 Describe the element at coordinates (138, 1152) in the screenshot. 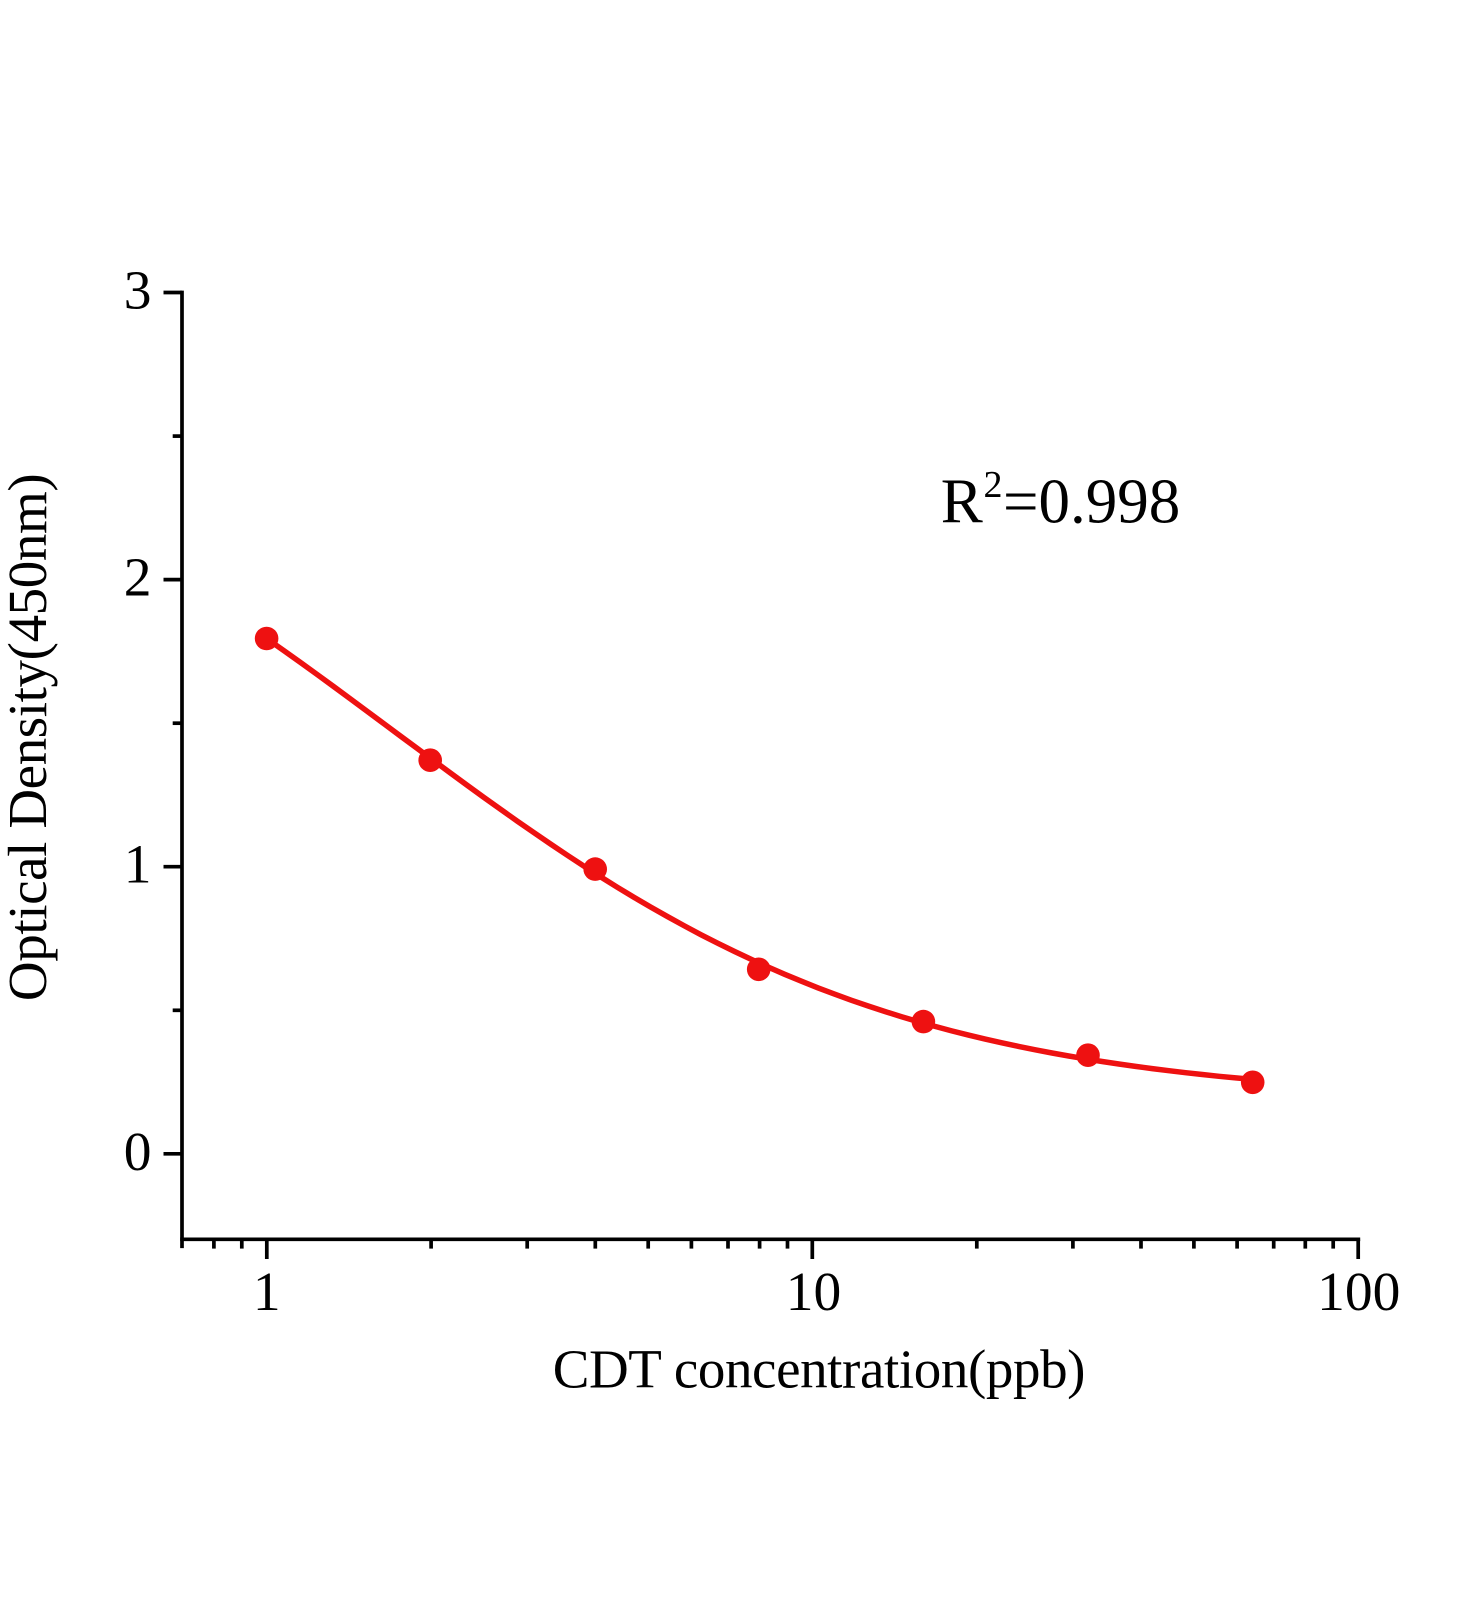

I see `svg-text: 0` at that location.